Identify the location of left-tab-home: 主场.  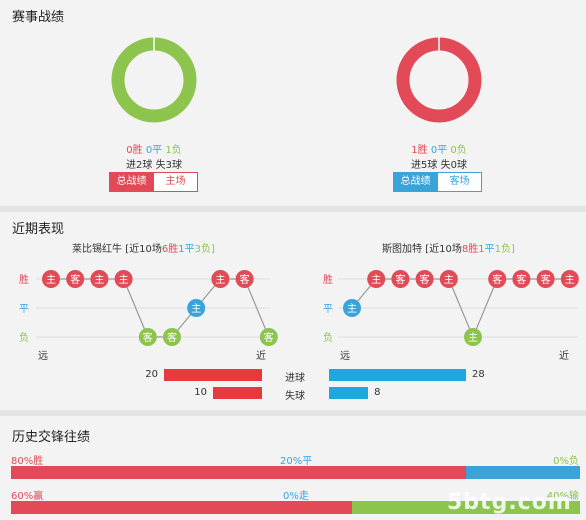
(175, 182).